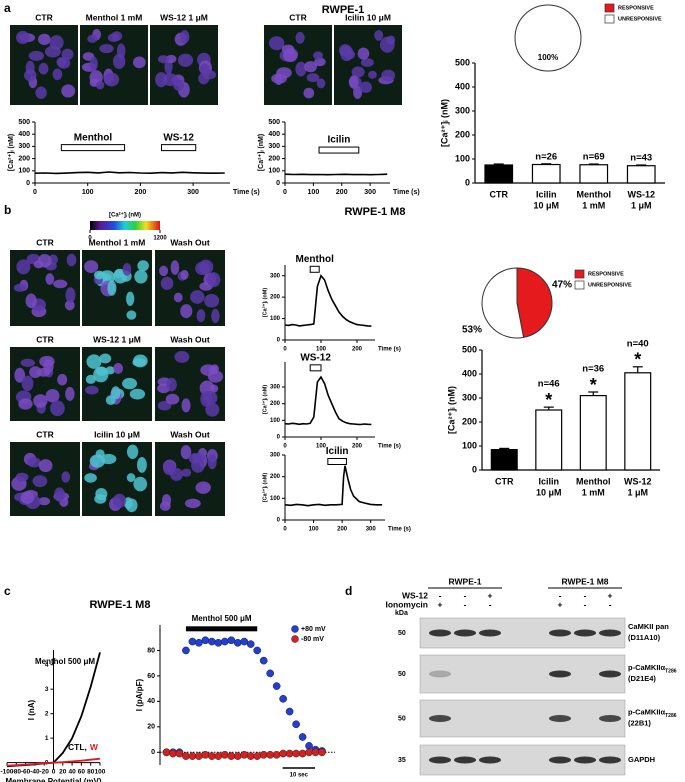 This screenshot has width=685, height=782. I want to click on y-tick-label: 1, so click(47, 738).